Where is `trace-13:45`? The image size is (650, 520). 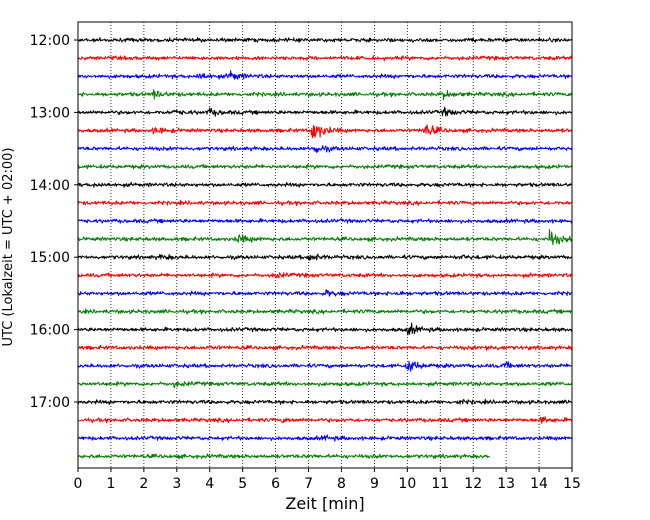 trace-13:45 is located at coordinates (325, 166).